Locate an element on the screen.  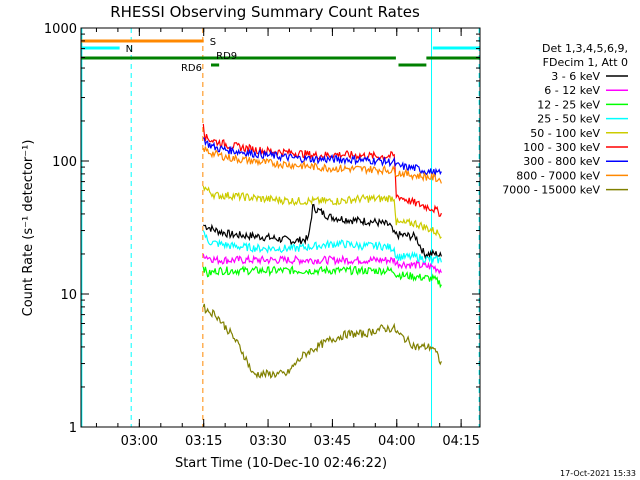
flag-label-s: S is located at coordinates (213, 42).